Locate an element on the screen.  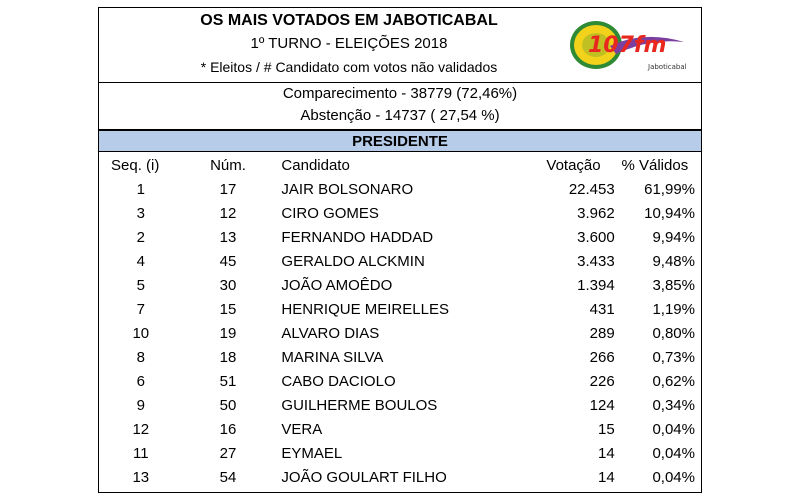
logo-caption: Jaboticabal is located at coordinates (667, 67).